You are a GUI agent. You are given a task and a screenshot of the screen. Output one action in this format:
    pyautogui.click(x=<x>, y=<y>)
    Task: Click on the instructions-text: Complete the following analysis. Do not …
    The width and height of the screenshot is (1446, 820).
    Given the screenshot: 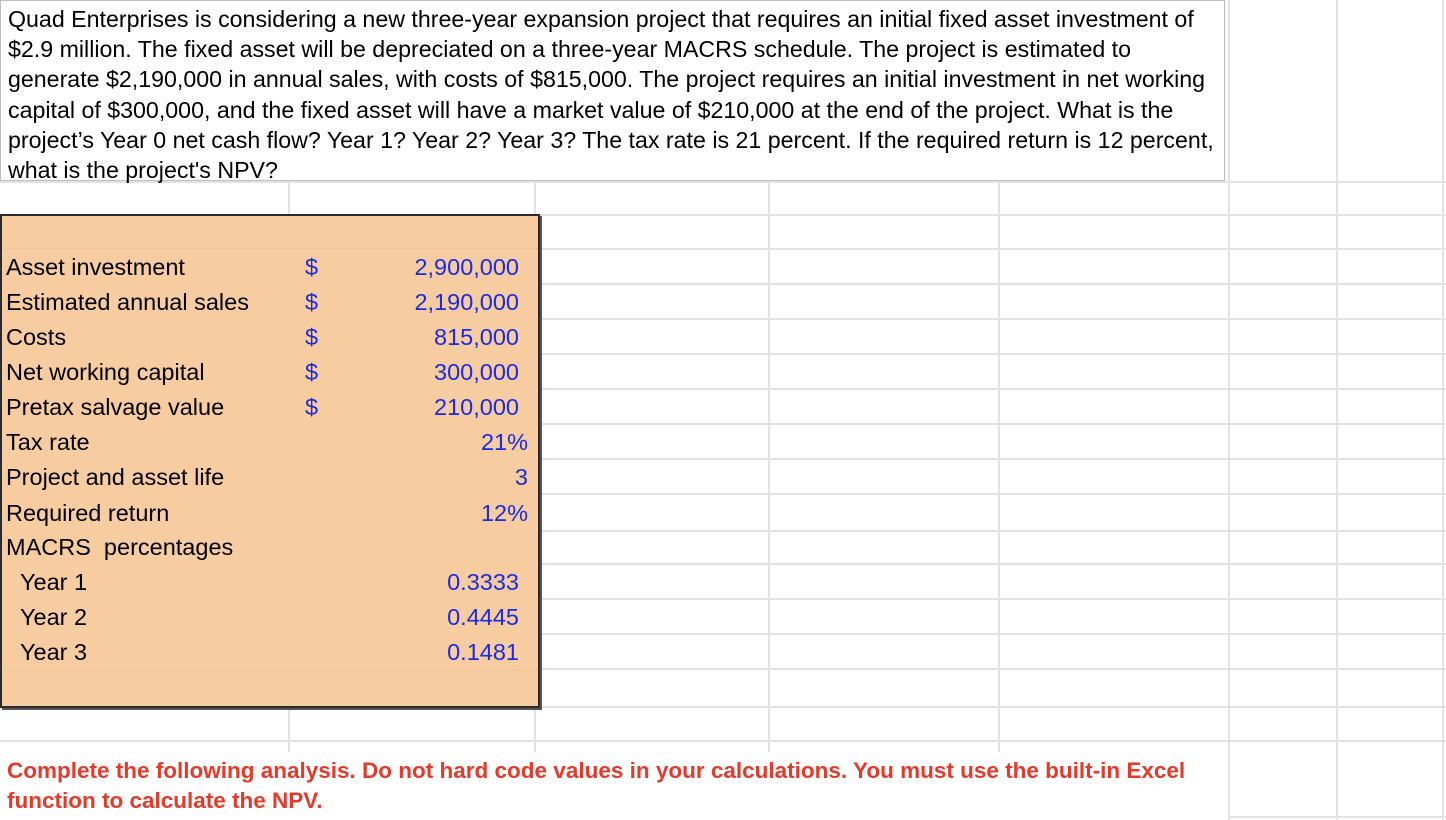 What is the action you would take?
    pyautogui.click(x=596, y=785)
    